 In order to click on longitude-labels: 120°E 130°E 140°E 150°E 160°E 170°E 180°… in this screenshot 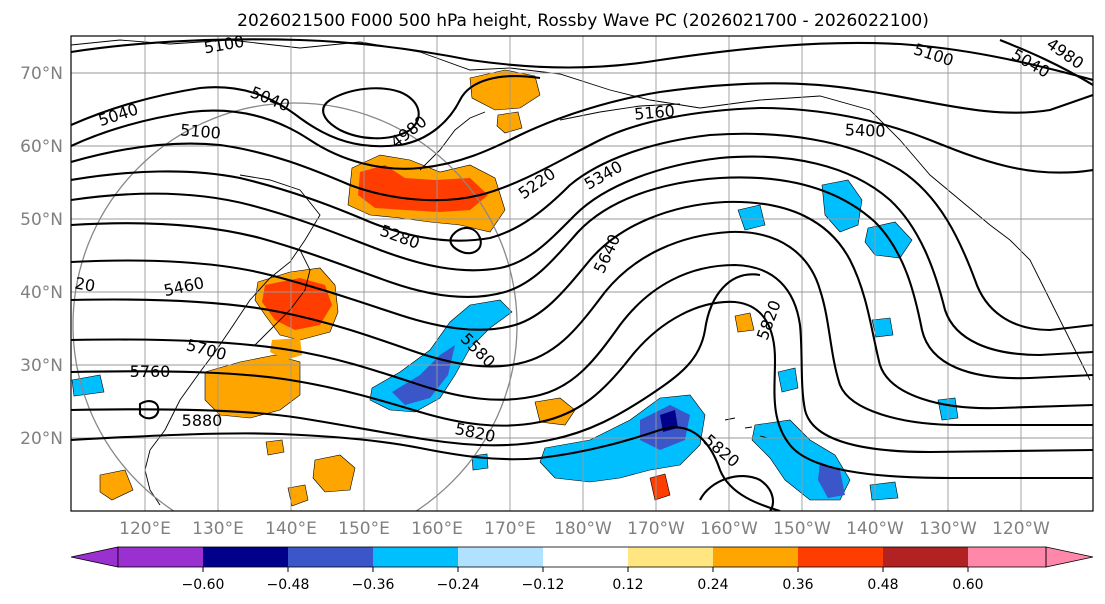, I will do `click(584, 529)`.